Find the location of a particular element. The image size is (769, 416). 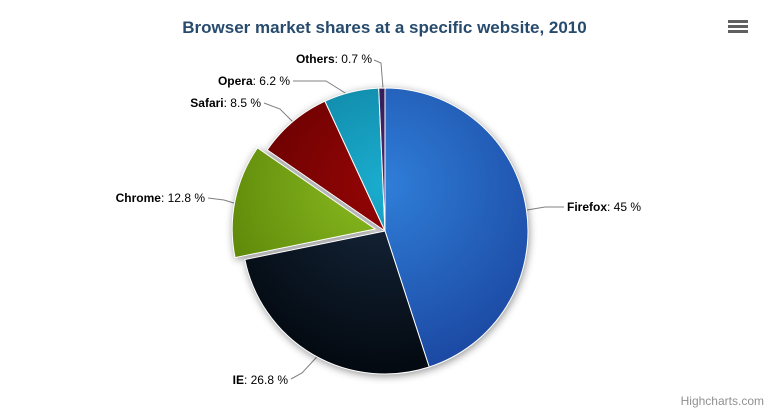

label-connector-others is located at coordinates (378, 74).